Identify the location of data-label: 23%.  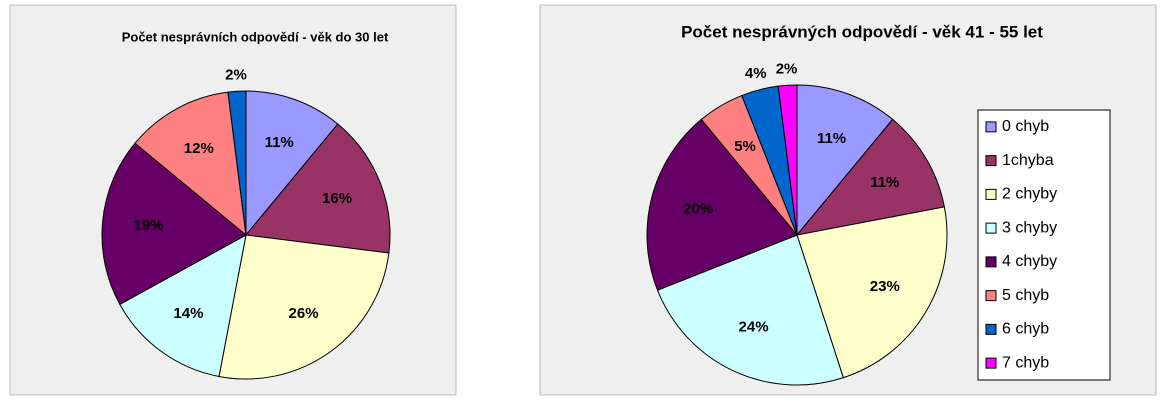
(885, 286).